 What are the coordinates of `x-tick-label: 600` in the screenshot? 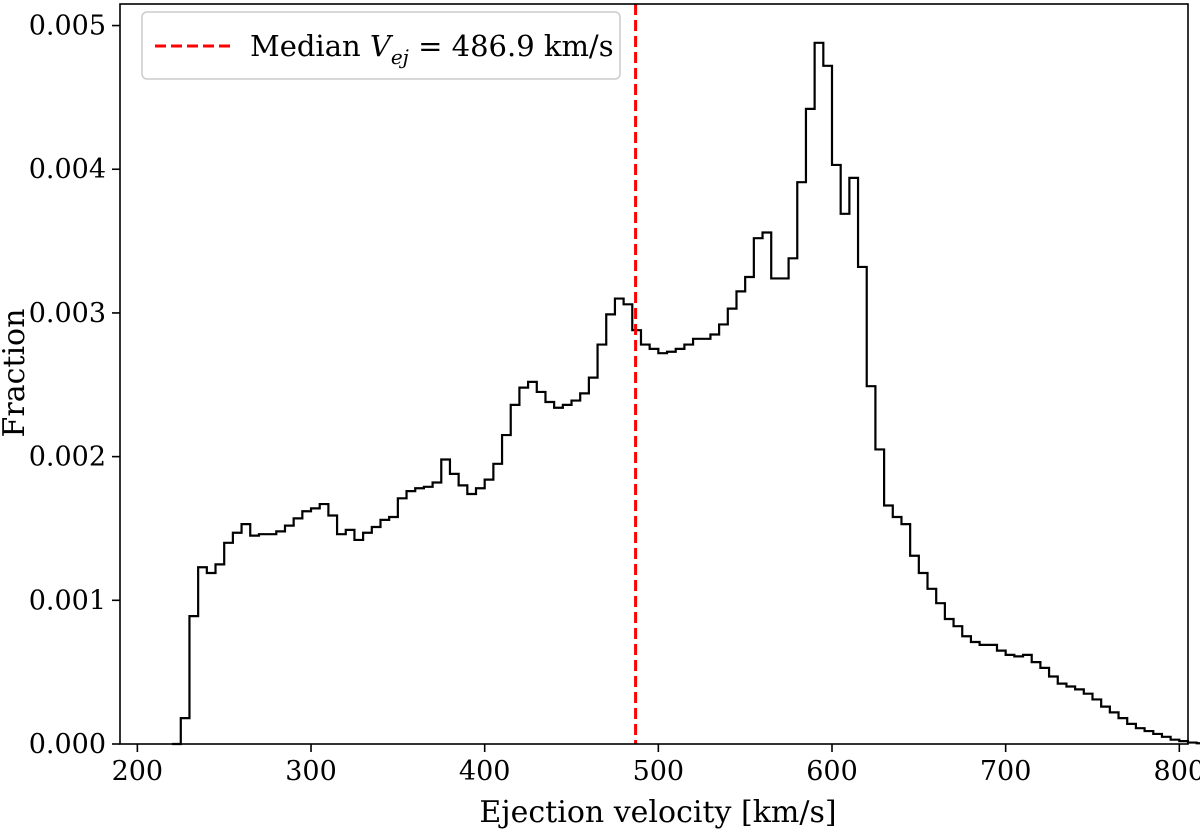 It's located at (832, 771).